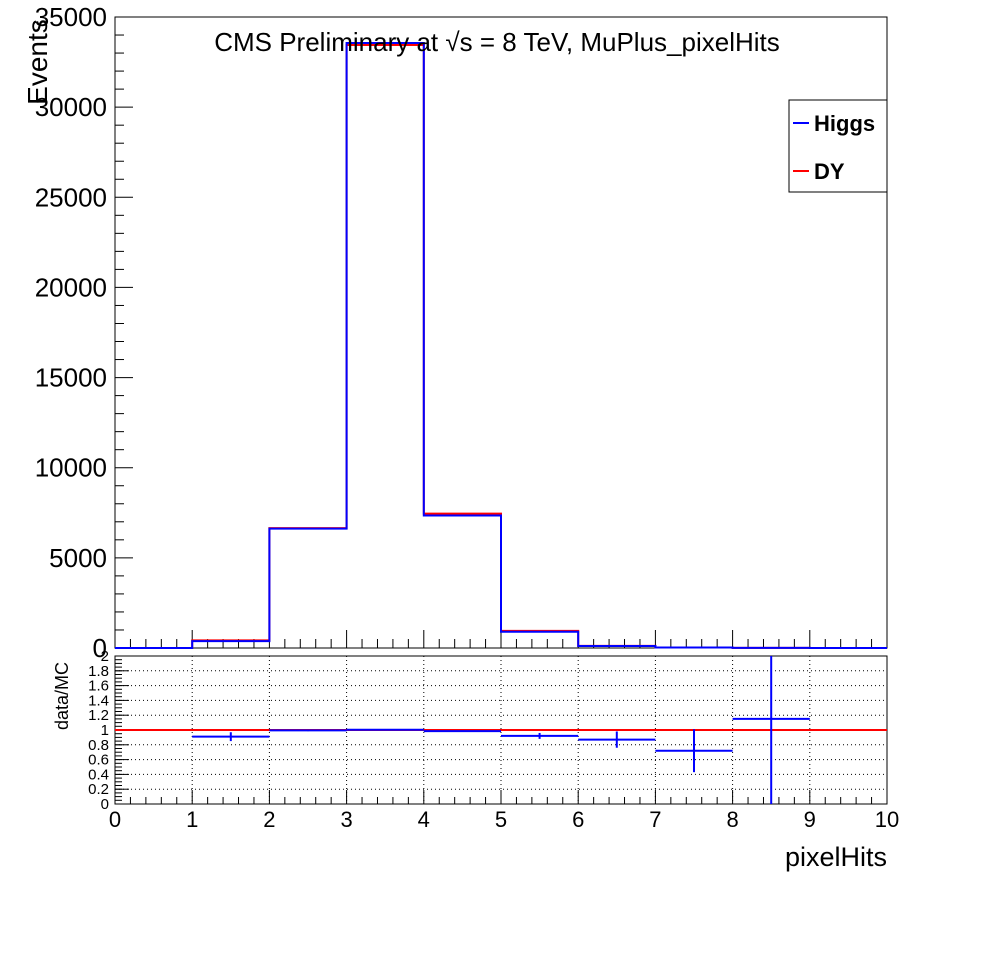 This screenshot has width=996, height=974. Describe the element at coordinates (346, 819) in the screenshot. I see `x-tick-label: 3` at that location.